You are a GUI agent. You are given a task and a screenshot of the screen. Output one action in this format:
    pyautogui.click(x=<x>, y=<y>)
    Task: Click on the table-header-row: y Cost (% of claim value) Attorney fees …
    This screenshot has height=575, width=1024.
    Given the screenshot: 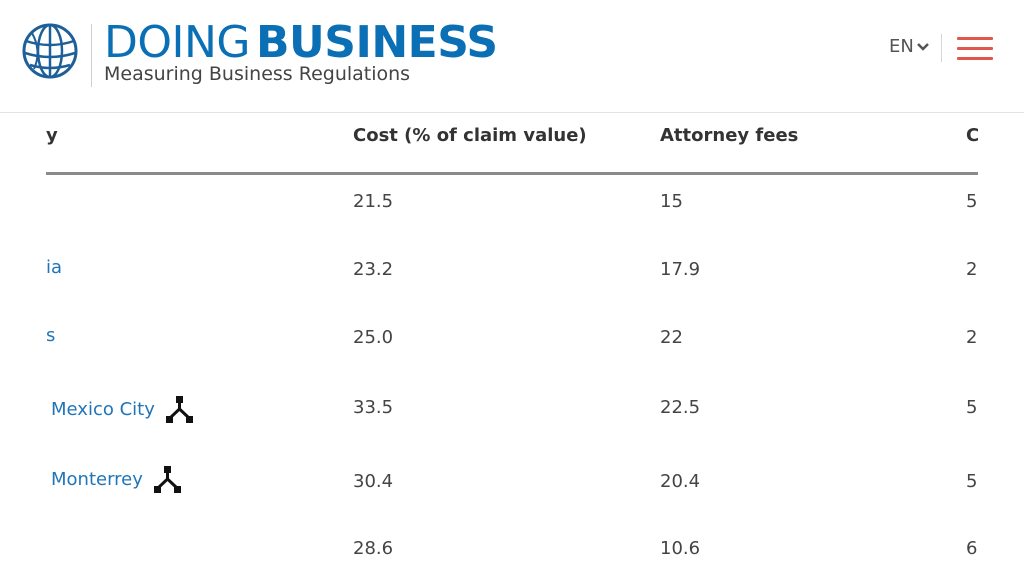 What is the action you would take?
    pyautogui.click(x=512, y=144)
    